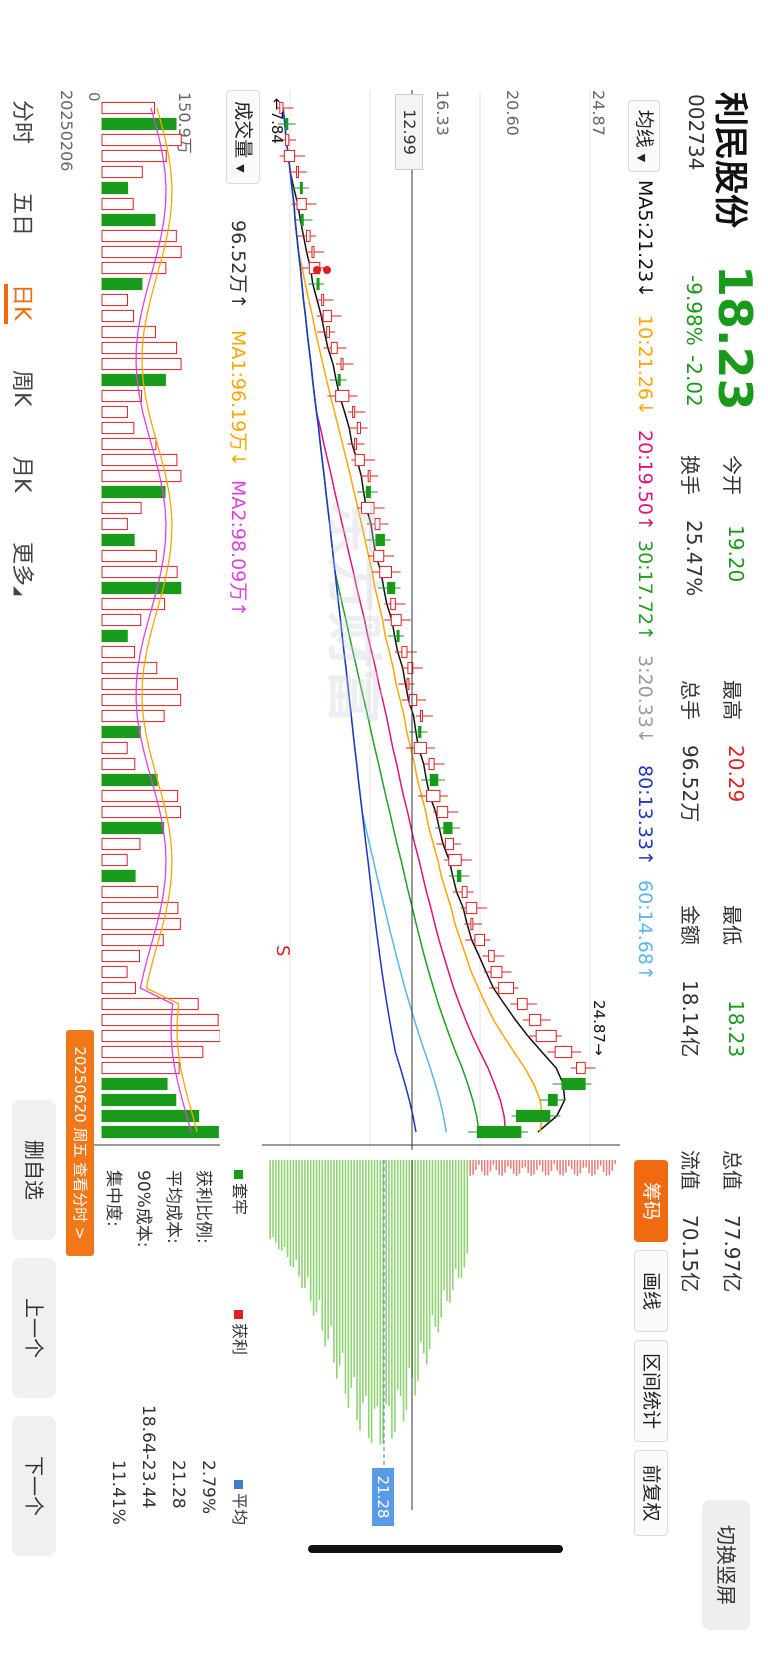 The image size is (768, 1669). I want to click on date-start: 20250206, so click(66, 131).